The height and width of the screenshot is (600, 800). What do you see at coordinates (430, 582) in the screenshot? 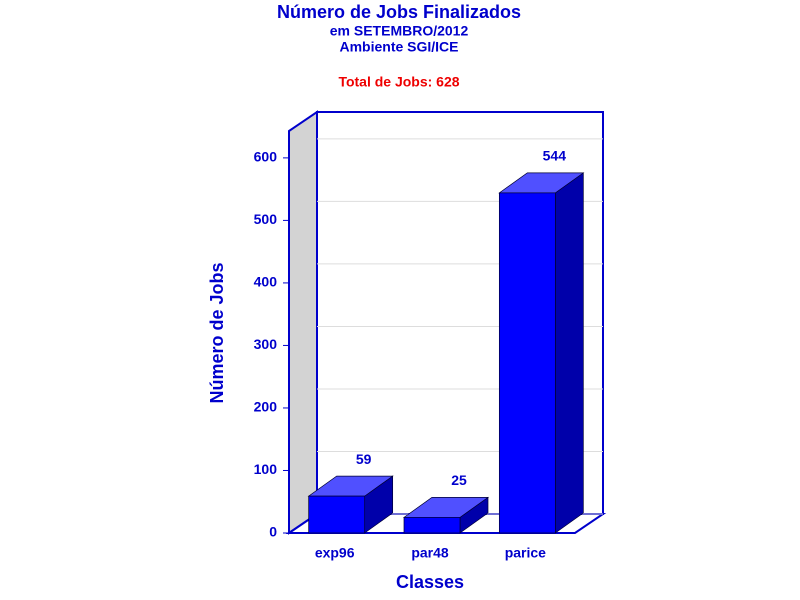
I see `x-axis-label: Classes` at bounding box center [430, 582].